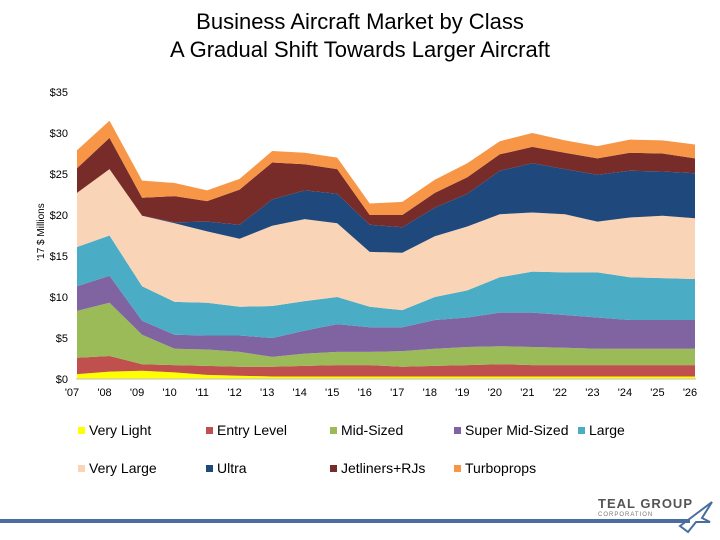  What do you see at coordinates (59, 236) in the screenshot?
I see `y-axis-ticks: $0 $5 $10 $15 $20 $25 $30 $35` at bounding box center [59, 236].